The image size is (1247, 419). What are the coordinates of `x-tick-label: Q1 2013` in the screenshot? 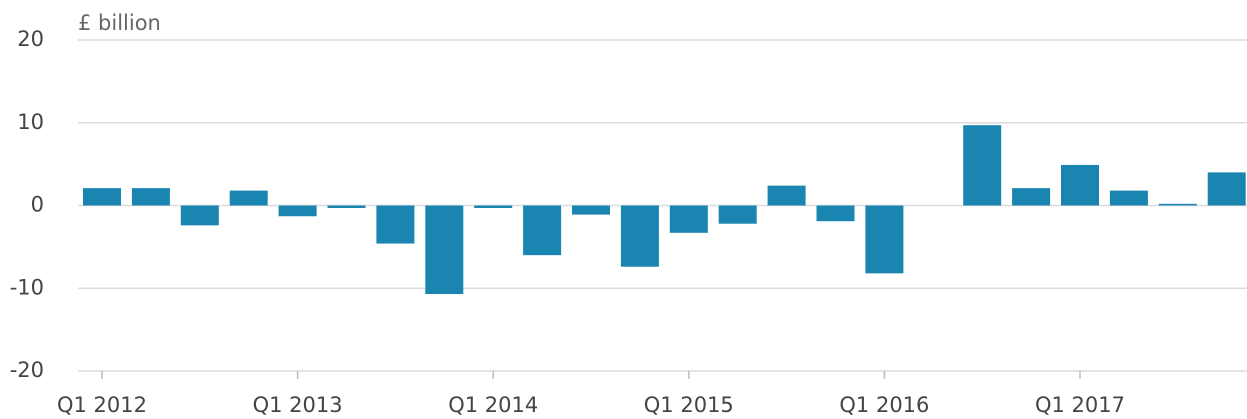 It's located at (298, 405).